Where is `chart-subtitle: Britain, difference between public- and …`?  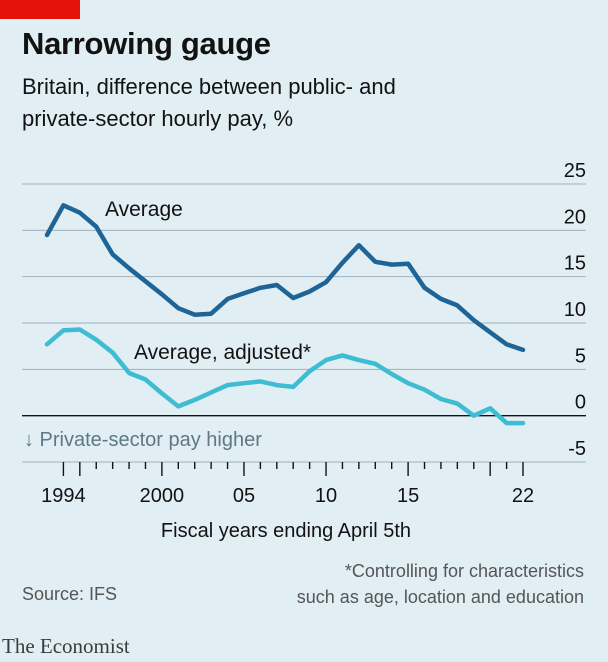
chart-subtitle: Britain, difference between public- and … is located at coordinates (209, 102).